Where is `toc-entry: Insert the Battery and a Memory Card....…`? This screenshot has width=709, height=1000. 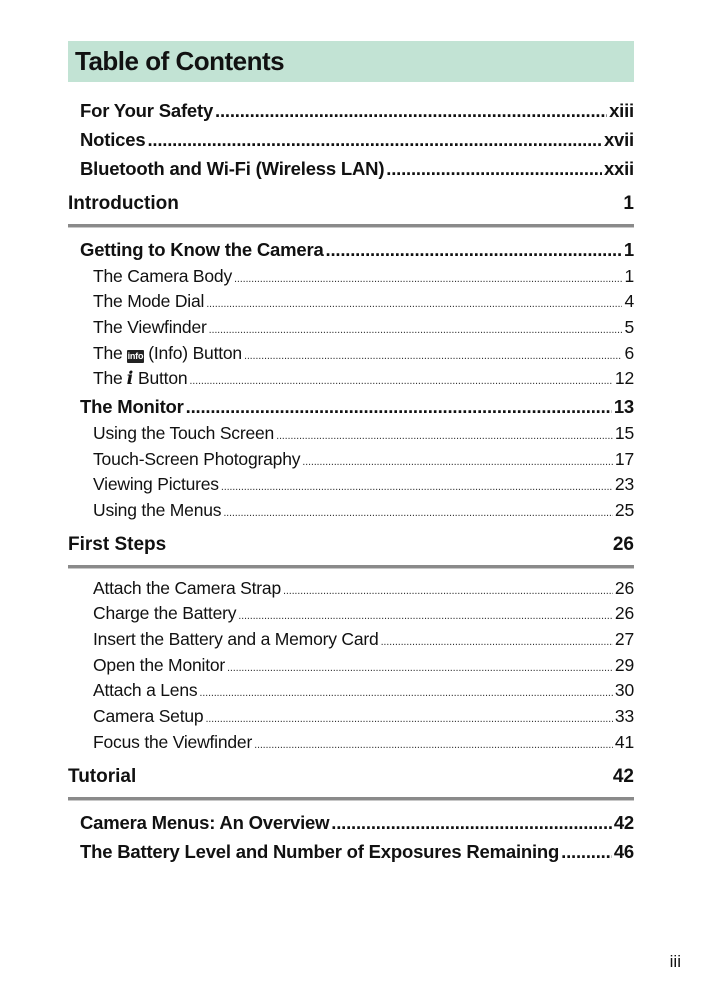 toc-entry: Insert the Battery and a Memory Card....… is located at coordinates (351, 640).